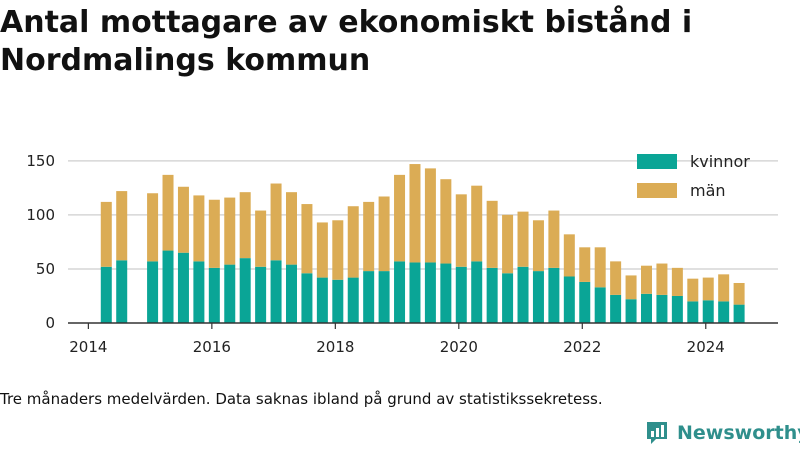  Describe the element at coordinates (88, 347) in the screenshot. I see `x-tick-label: 2014` at that location.